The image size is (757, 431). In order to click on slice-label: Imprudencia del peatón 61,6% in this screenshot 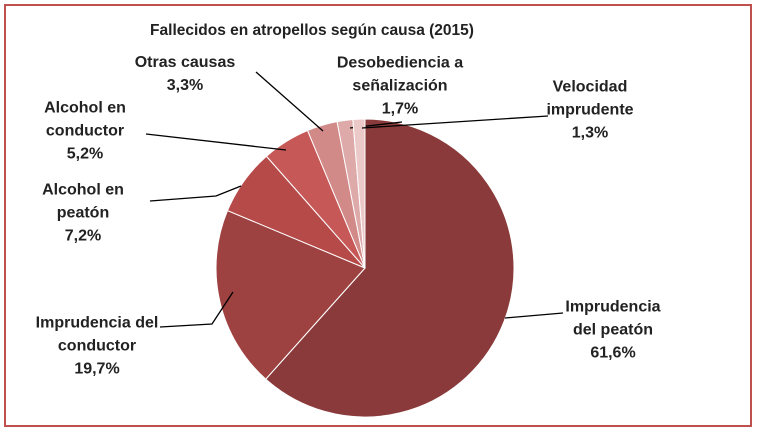, I will do `click(613, 330)`.